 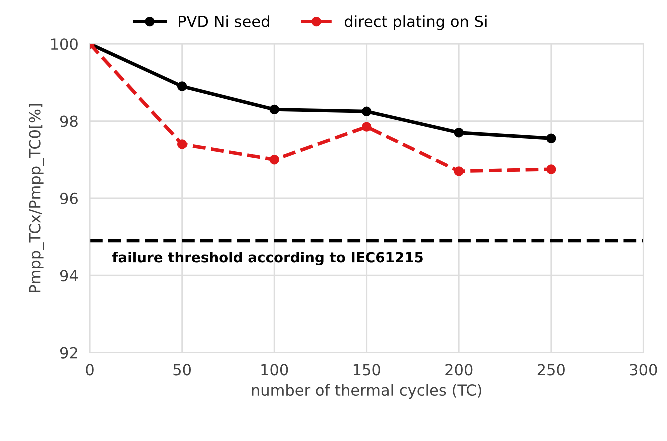 What do you see at coordinates (267, 259) in the screenshot?
I see `ref-line-label: failure threshold according to IEC61215` at bounding box center [267, 259].